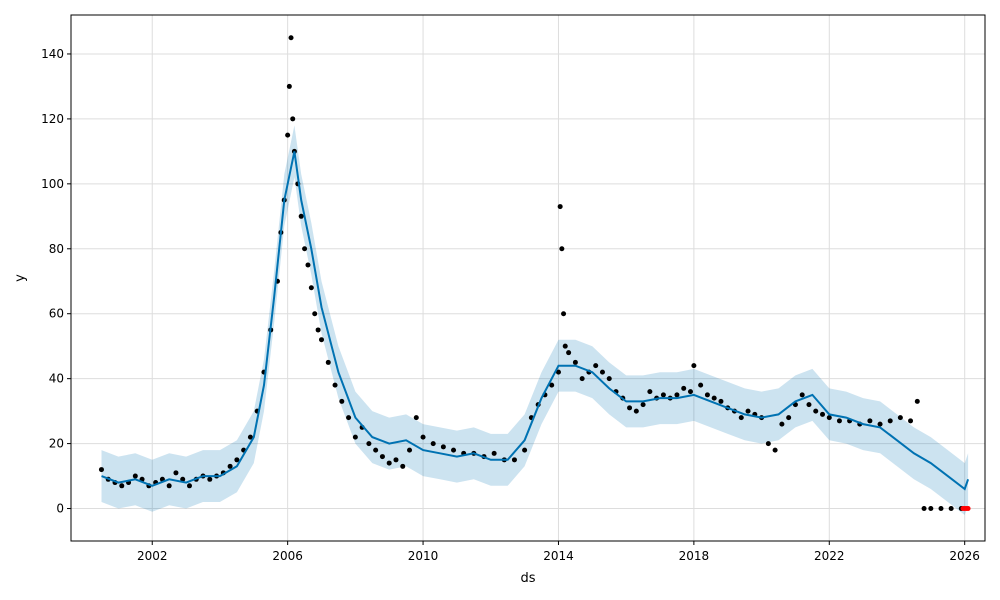  I want to click on y-axis-ticks: 0 20 40 60 80 100 120 140, so click(56, 281).